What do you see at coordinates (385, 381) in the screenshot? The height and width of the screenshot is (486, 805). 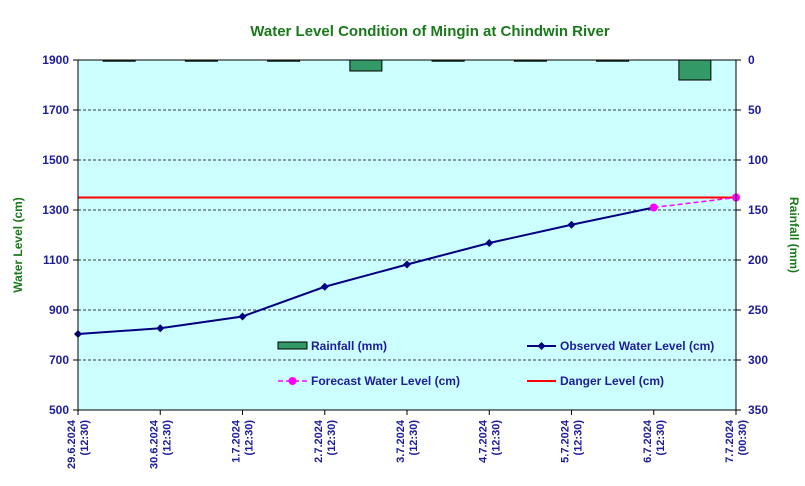 I see `legend-forecast-label: Forecast Water Level (cm)` at bounding box center [385, 381].